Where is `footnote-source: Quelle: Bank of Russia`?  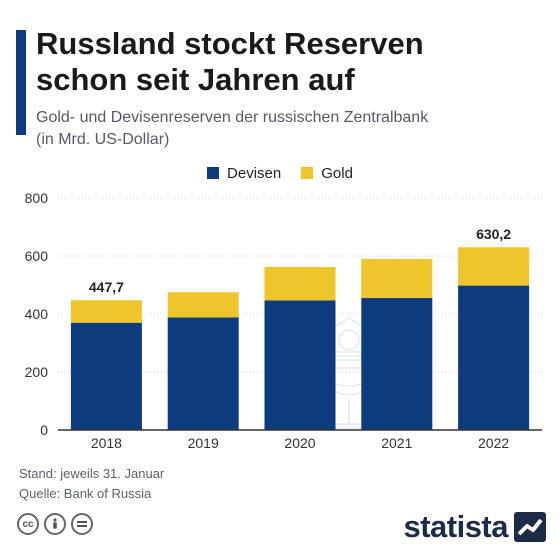 footnote-source: Quelle: Bank of Russia is located at coordinates (85, 493).